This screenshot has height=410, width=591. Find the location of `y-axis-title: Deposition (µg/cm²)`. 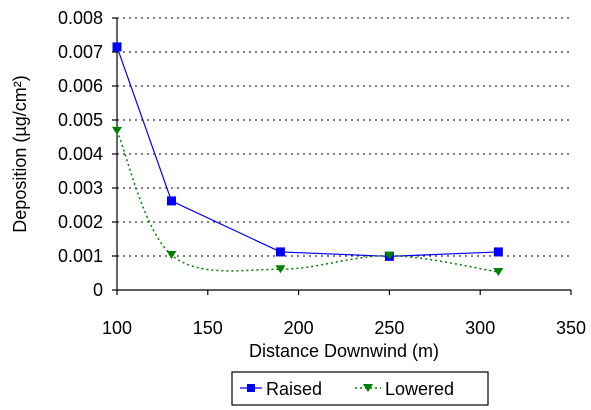

y-axis-title: Deposition (µg/cm²) is located at coordinates (20, 153).